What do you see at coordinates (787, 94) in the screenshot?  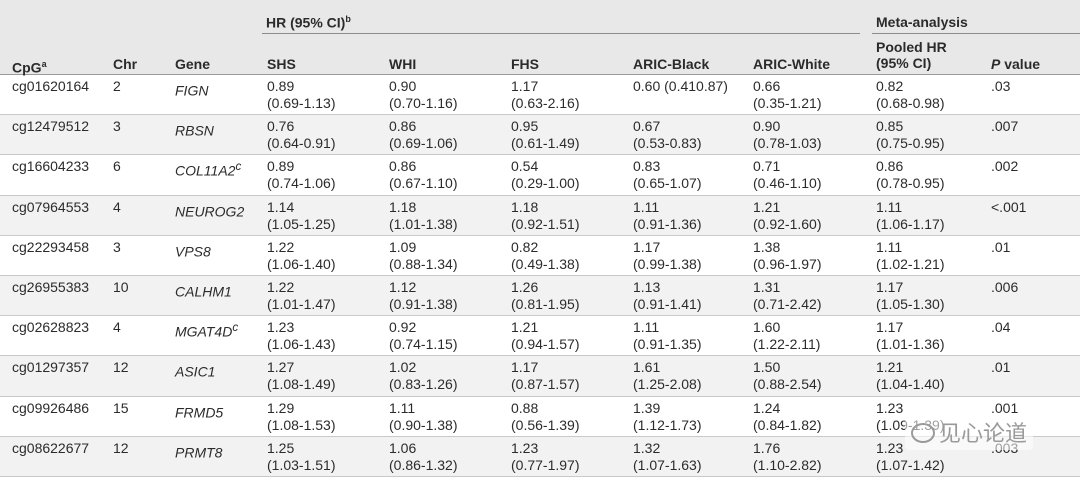 I see `cell-aw: 0.66 (0.35-1.21)` at bounding box center [787, 94].